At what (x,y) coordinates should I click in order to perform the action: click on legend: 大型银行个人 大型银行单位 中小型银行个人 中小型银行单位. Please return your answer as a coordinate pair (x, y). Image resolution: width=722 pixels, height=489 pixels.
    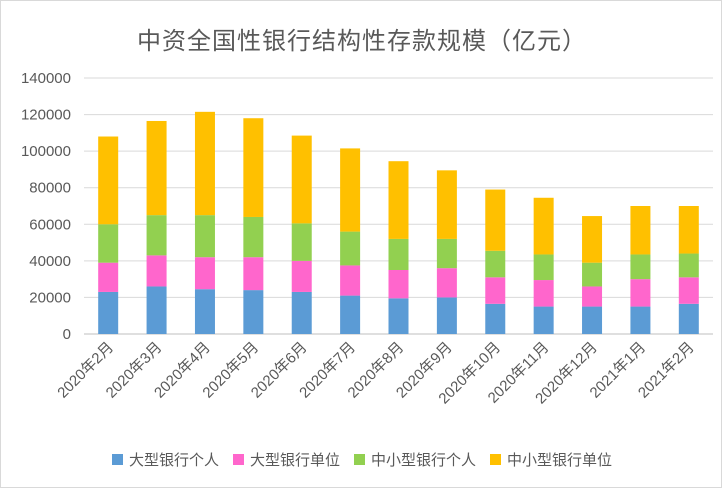
    Looking at the image, I should click on (361, 459).